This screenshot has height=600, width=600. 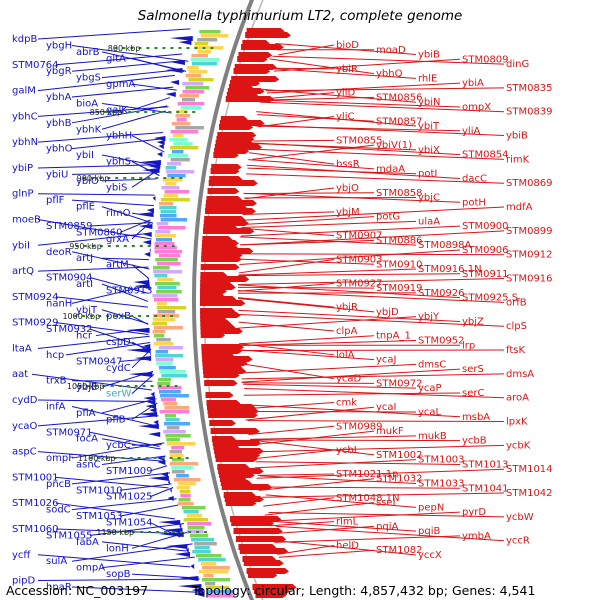 I want to click on right-gene-label: STM0916.1N, so click(x=450, y=269).